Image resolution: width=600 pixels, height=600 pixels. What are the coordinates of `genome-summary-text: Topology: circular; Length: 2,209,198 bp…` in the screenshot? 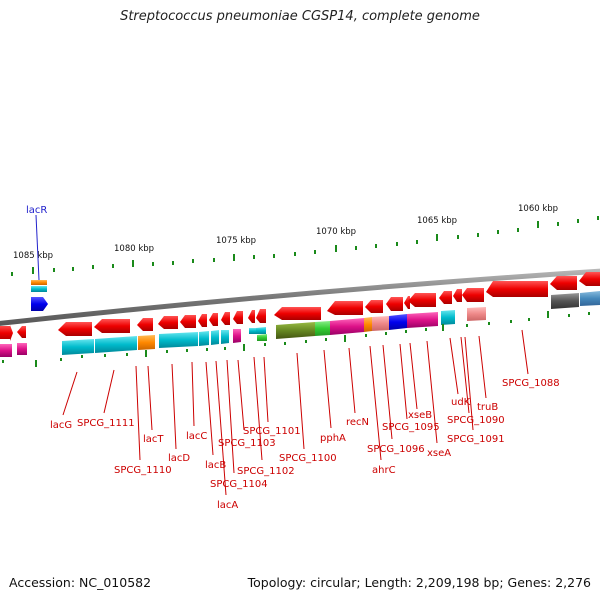 It's located at (419, 582).